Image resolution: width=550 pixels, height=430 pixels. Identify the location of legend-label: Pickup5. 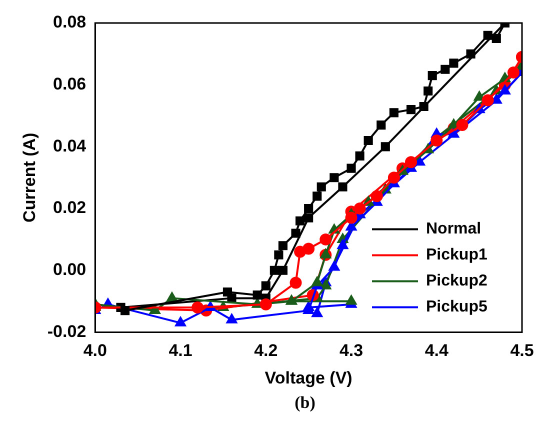
(457, 307).